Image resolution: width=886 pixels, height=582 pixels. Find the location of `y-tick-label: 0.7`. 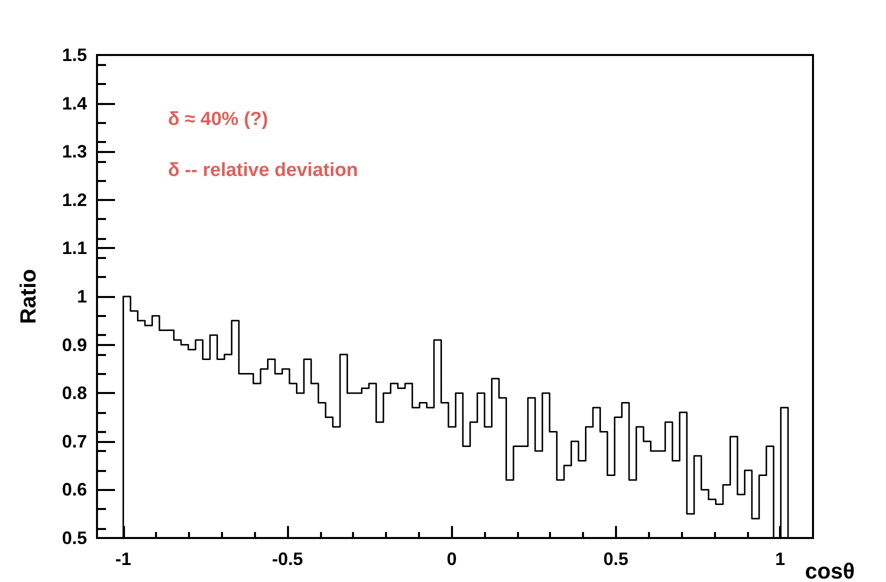

y-tick-label: 0.7 is located at coordinates (74, 441).